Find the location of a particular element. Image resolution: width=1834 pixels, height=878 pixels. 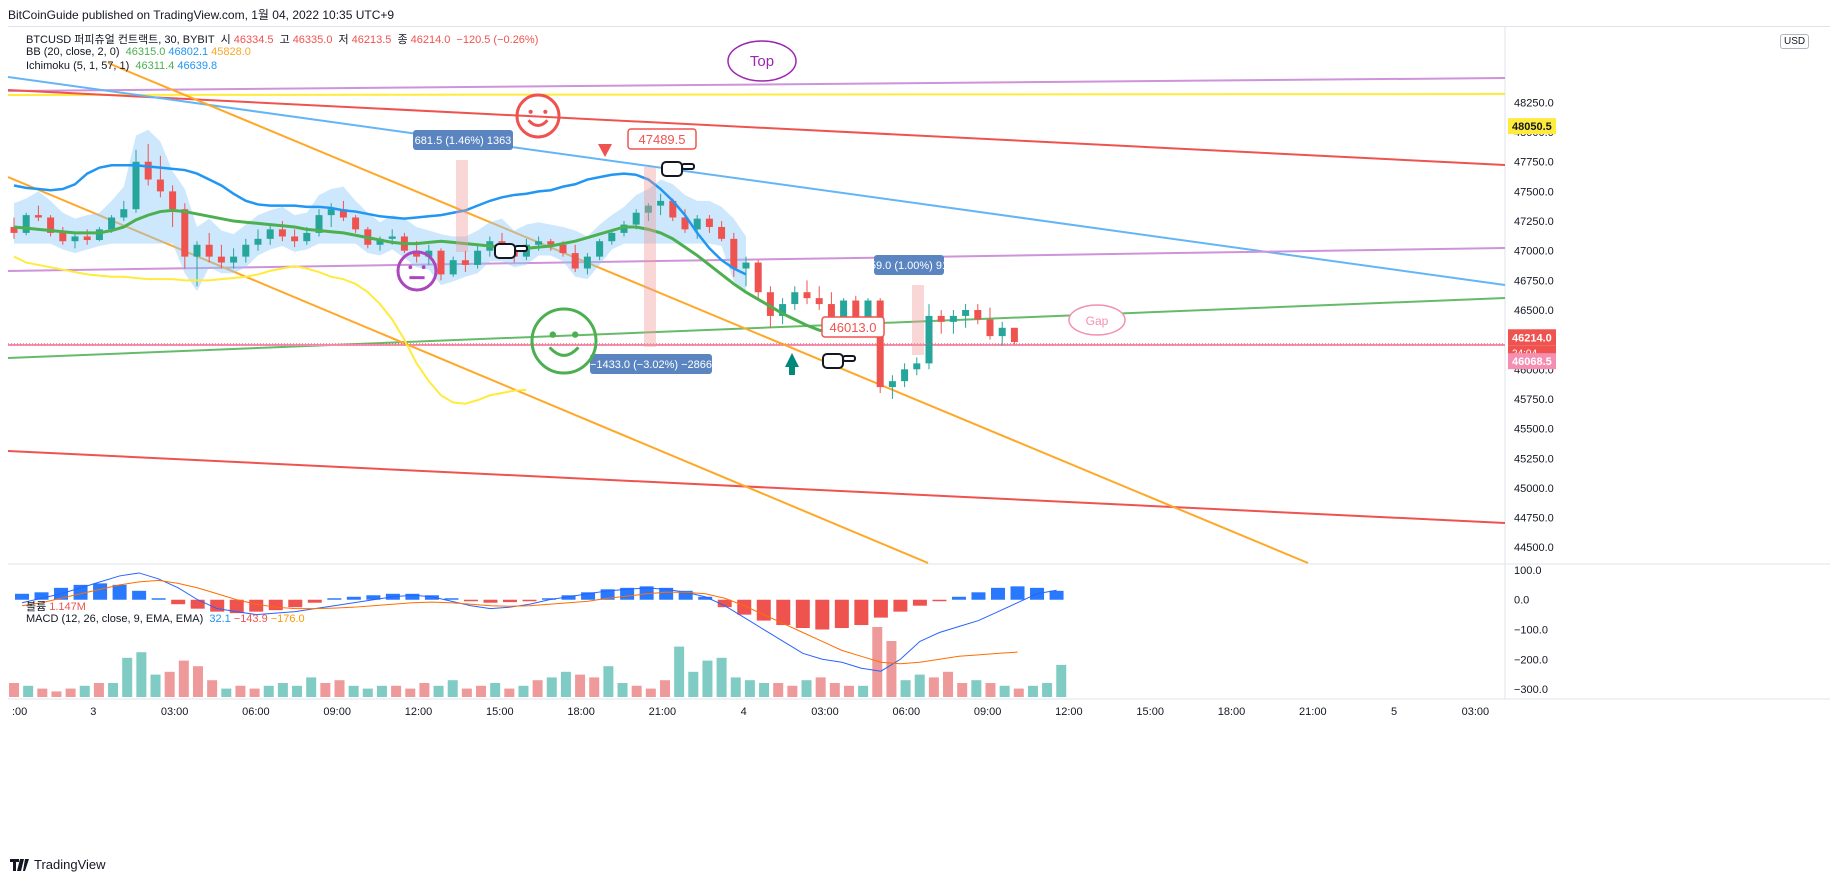

legend-bb-label: BB (20, close, 2, 0) is located at coordinates (73, 52).